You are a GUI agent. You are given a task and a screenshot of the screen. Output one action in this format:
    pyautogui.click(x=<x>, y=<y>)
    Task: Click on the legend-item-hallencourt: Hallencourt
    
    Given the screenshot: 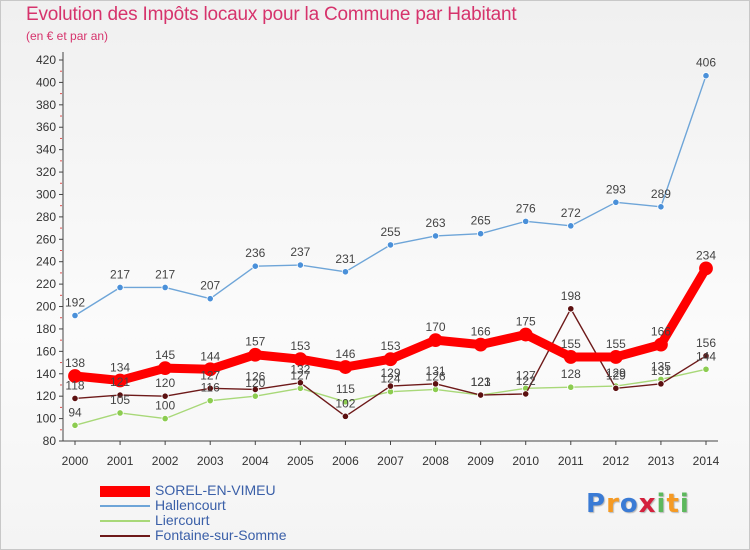 What is the action you would take?
    pyautogui.click(x=230, y=505)
    